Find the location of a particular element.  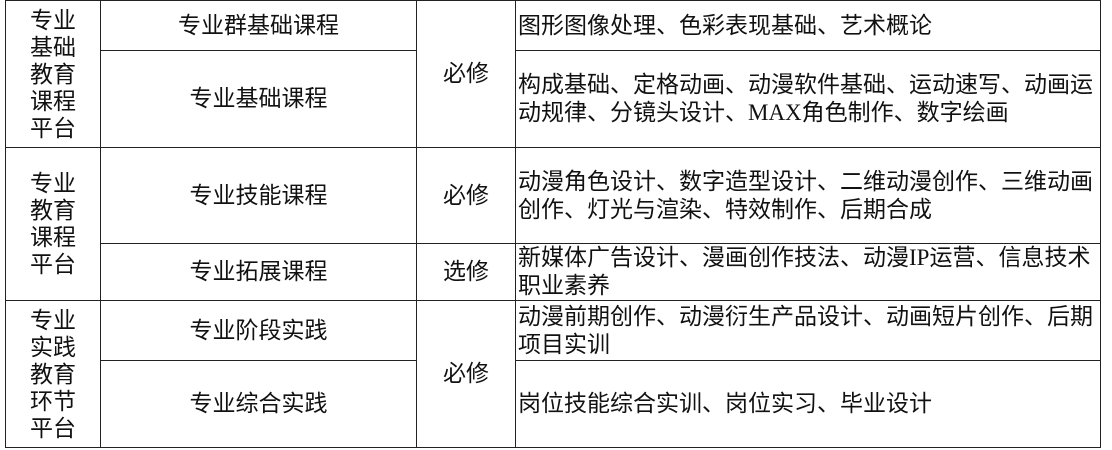

course-type: 专业拓展课程 is located at coordinates (258, 272).